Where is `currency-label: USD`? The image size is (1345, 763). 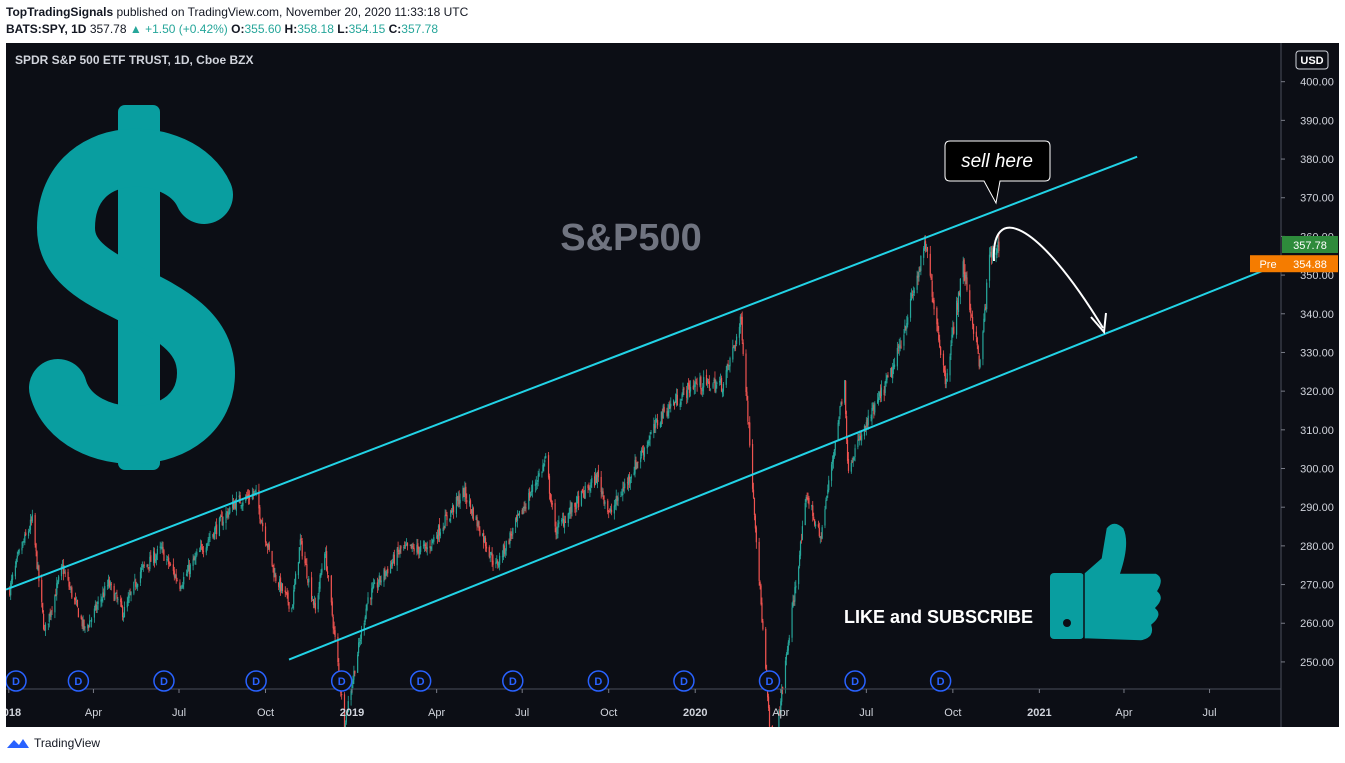
currency-label: USD is located at coordinates (1311, 61).